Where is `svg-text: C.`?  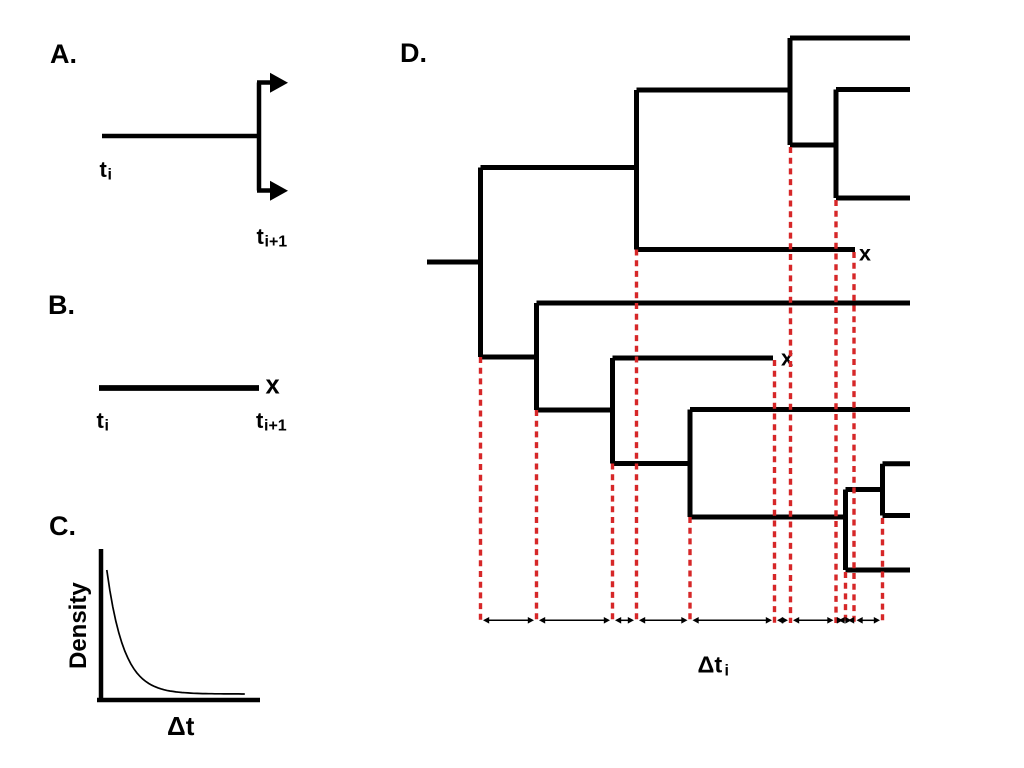 svg-text: C. is located at coordinates (62, 526).